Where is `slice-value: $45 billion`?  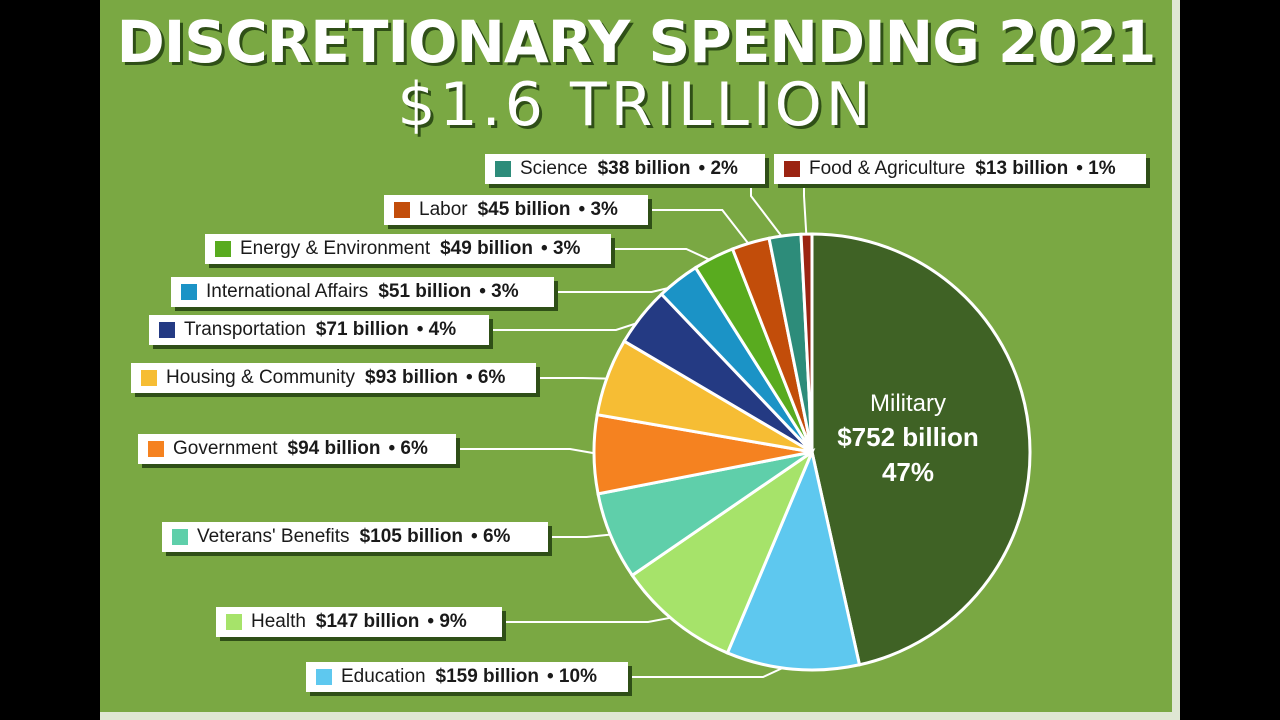 slice-value: $45 billion is located at coordinates (524, 209).